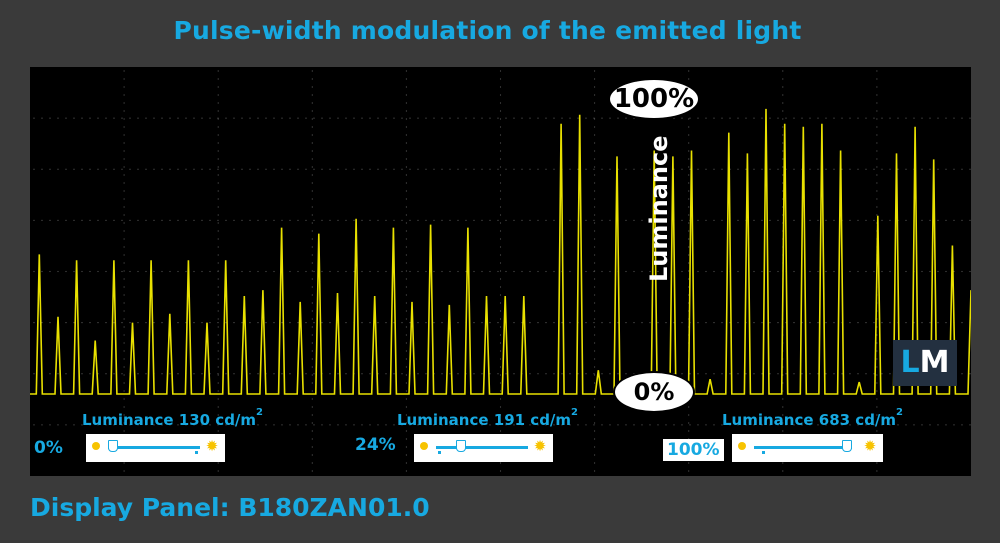 The width and height of the screenshot is (1000, 543). I want to click on panel-2-brightness: 24%, so click(375, 445).